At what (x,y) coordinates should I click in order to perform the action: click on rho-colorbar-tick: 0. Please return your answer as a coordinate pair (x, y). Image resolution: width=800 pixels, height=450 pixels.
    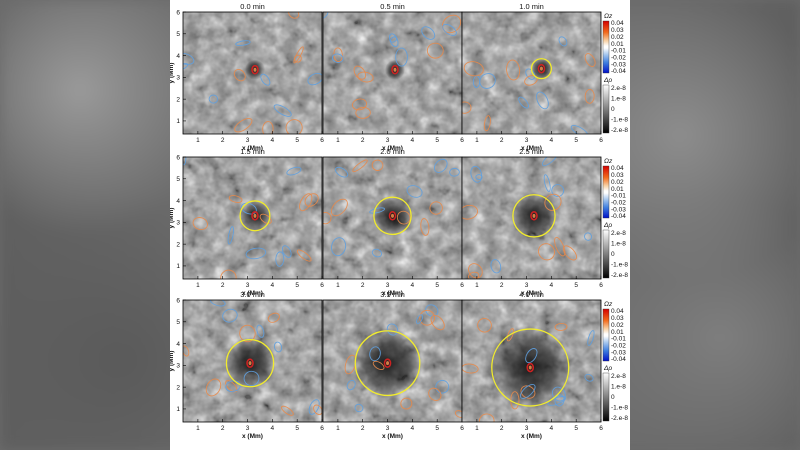
    Looking at the image, I should click on (613, 109).